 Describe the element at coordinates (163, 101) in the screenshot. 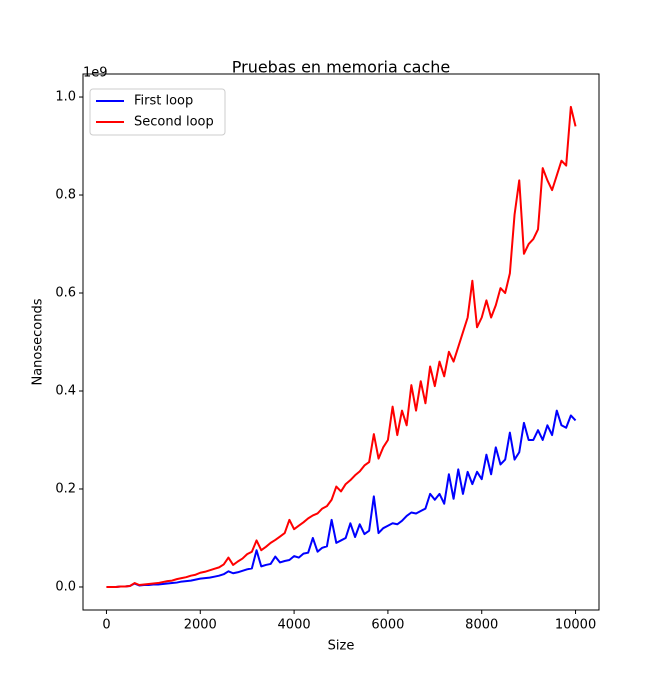

I see `legend-label: First loop` at that location.